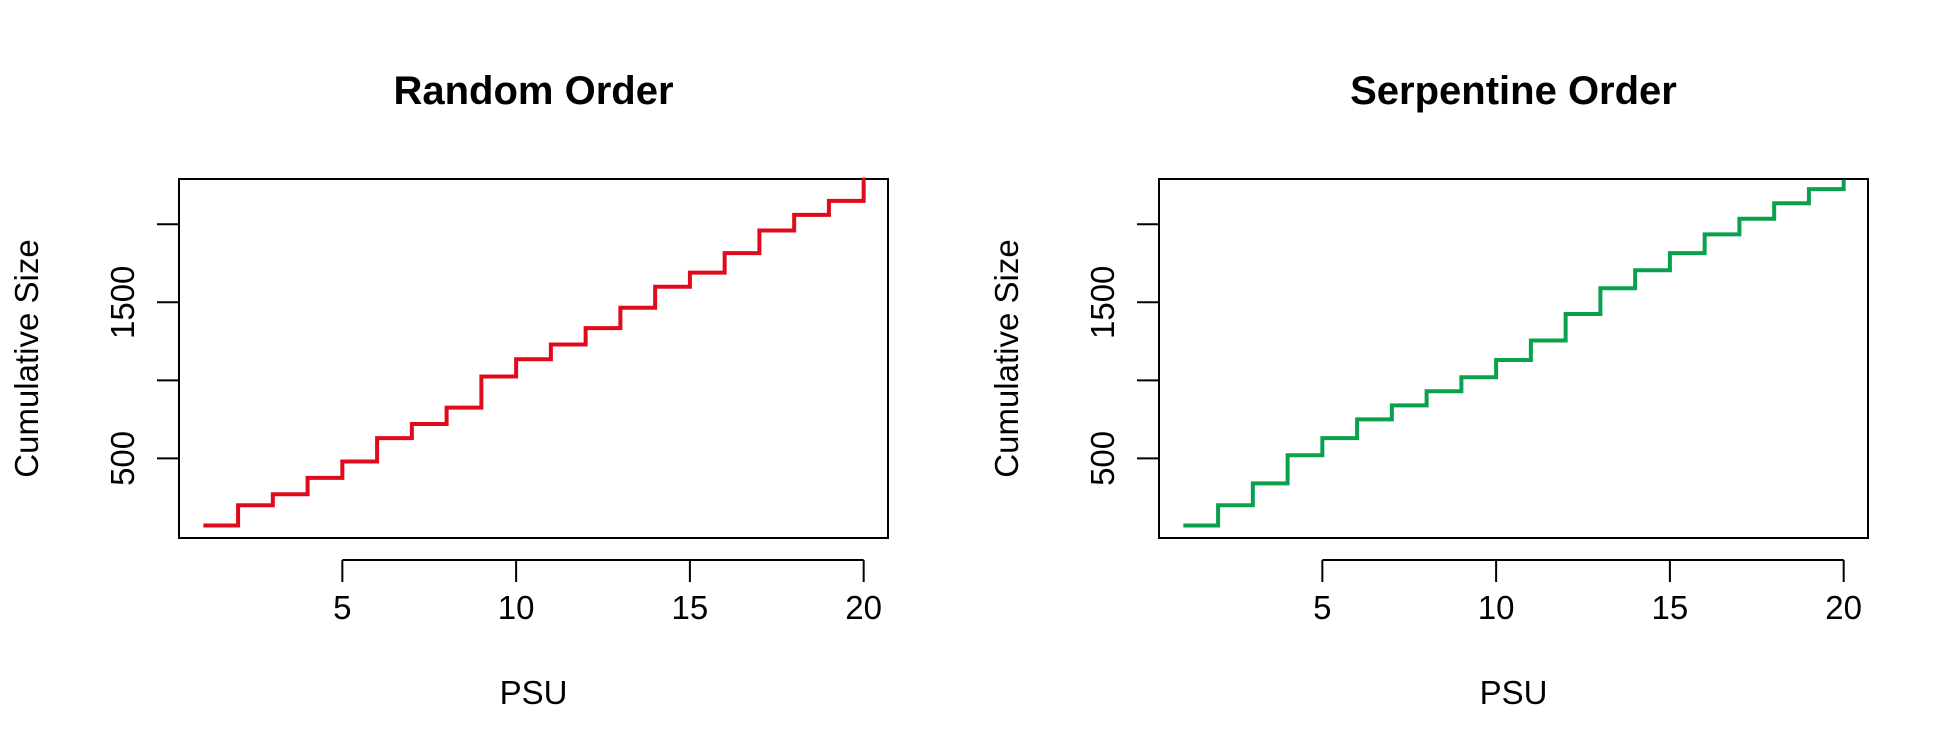 The width and height of the screenshot is (1944, 756). I want to click on chart-title: Serpentine Order, so click(1513, 91).